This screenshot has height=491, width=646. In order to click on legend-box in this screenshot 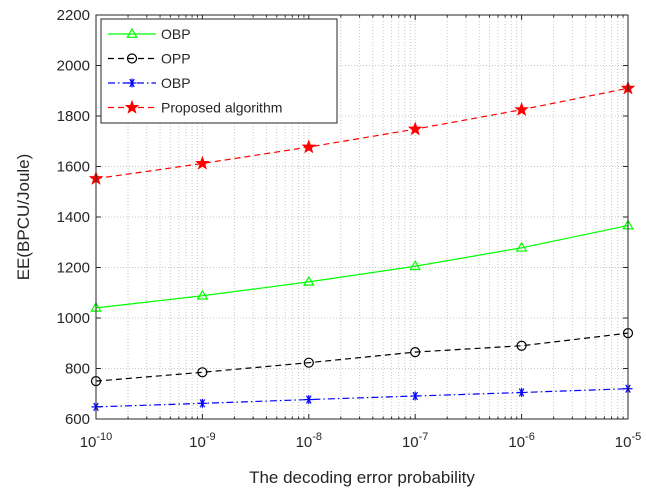, I will do `click(219, 71)`.